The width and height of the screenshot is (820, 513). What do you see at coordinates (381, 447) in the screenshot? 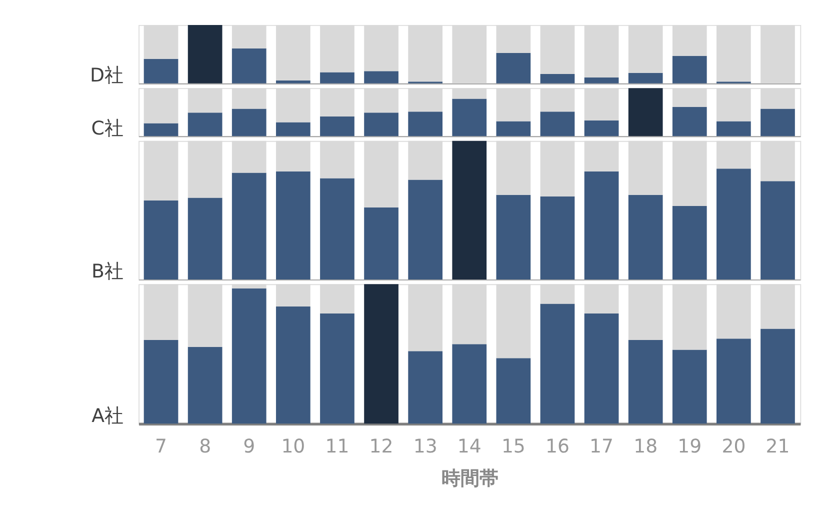
I see `x-tick-label: 12` at bounding box center [381, 447].